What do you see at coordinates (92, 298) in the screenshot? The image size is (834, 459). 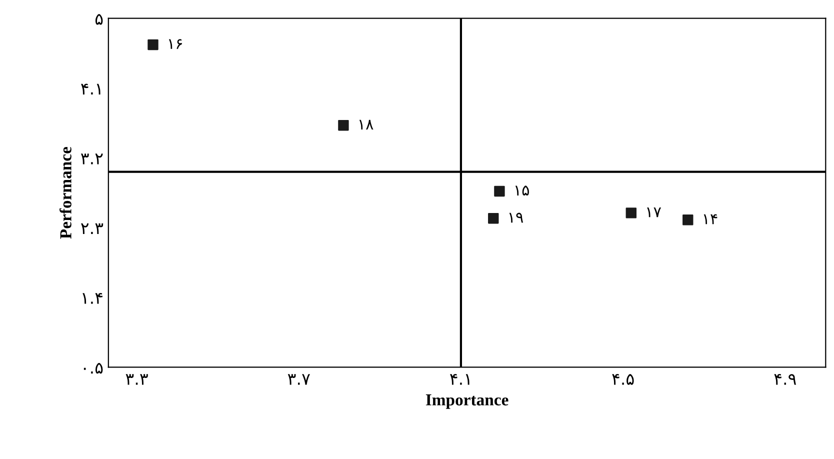 I see `y-tick-label: ۱.۴` at bounding box center [92, 298].